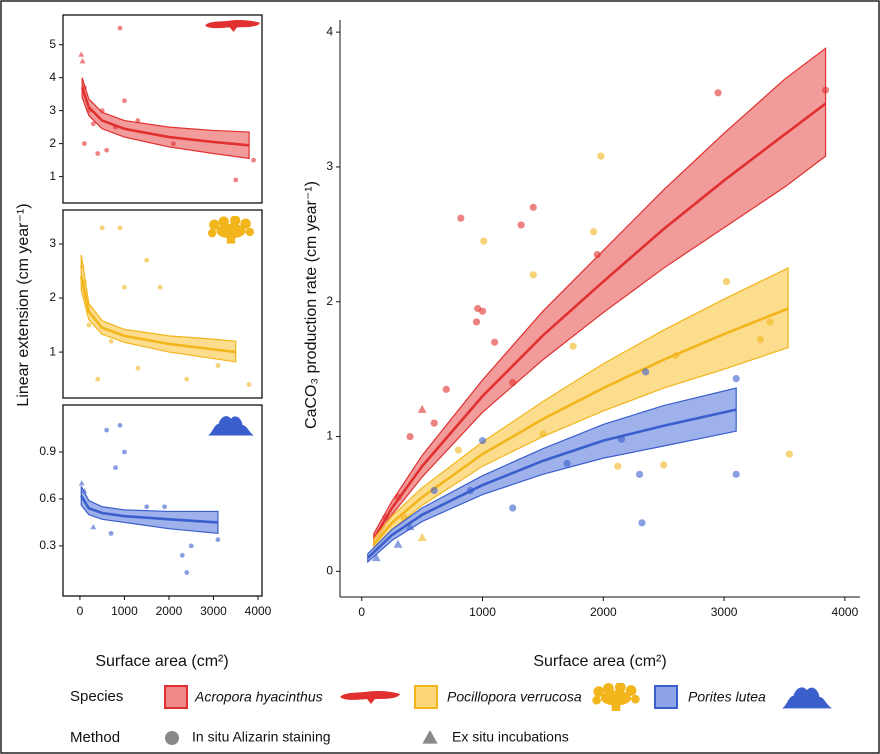  Describe the element at coordinates (514, 697) in the screenshot. I see `legend-label: Pocillopora verrucosa` at that location.